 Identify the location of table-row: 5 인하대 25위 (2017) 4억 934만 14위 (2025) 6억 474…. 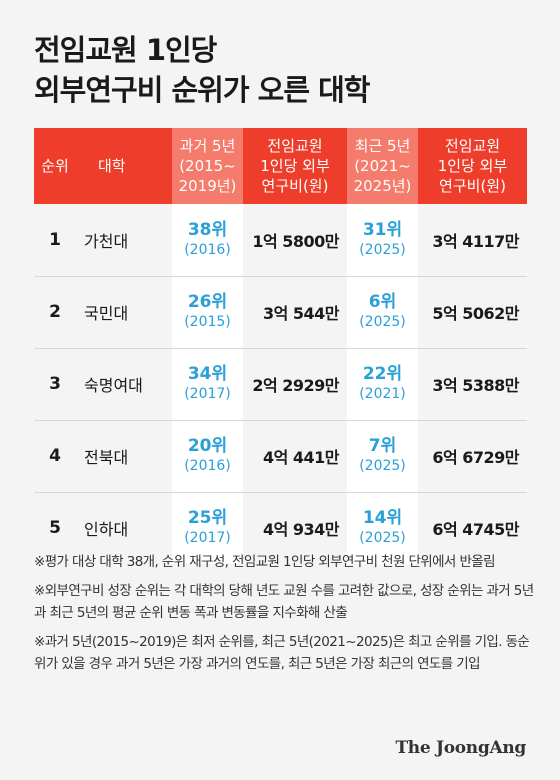
(280, 528).